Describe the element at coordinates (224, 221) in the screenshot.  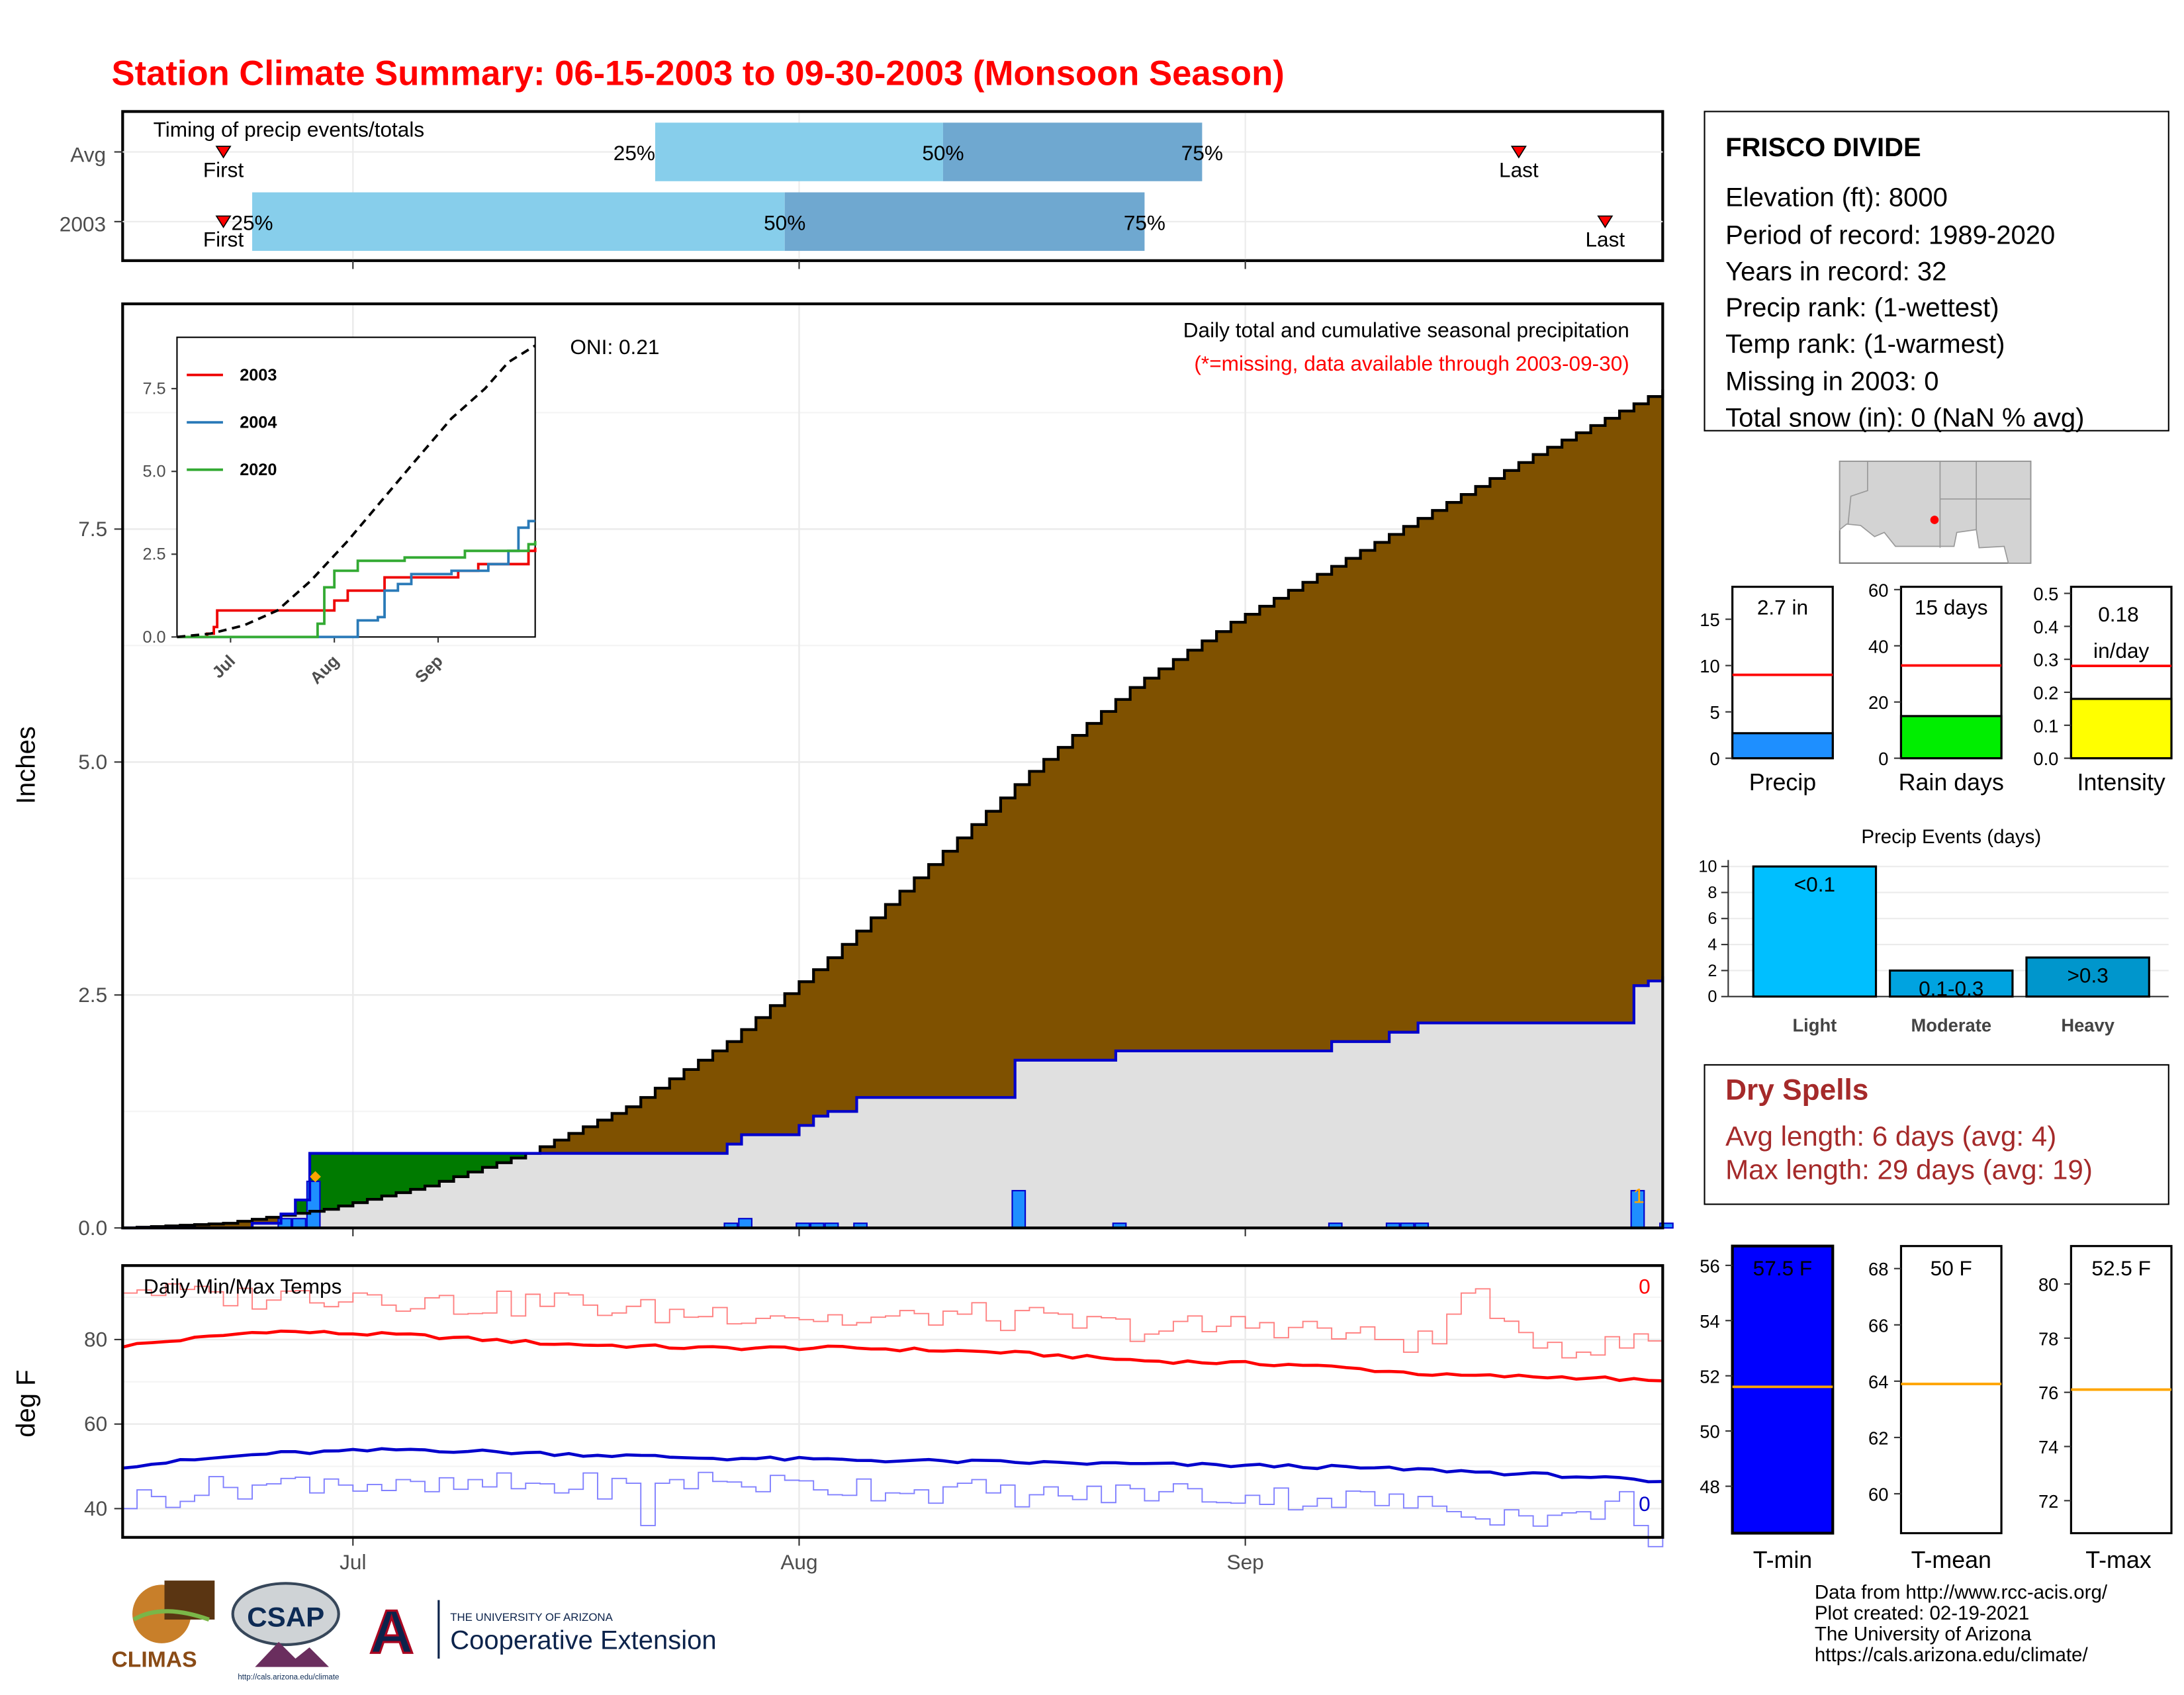
I see `timing-marker-first-2003` at that location.